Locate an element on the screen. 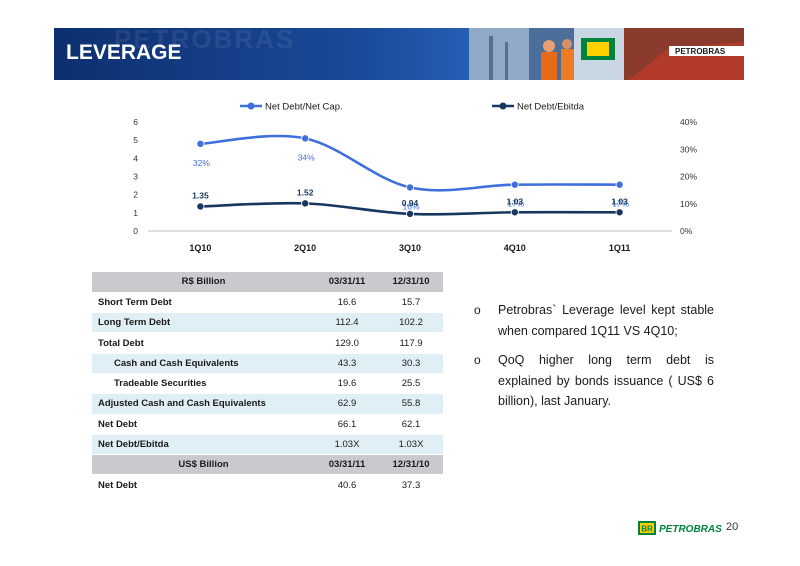 Image resolution: width=800 pixels, height=566 pixels. value-03-31-11: 16.6 is located at coordinates (347, 303).